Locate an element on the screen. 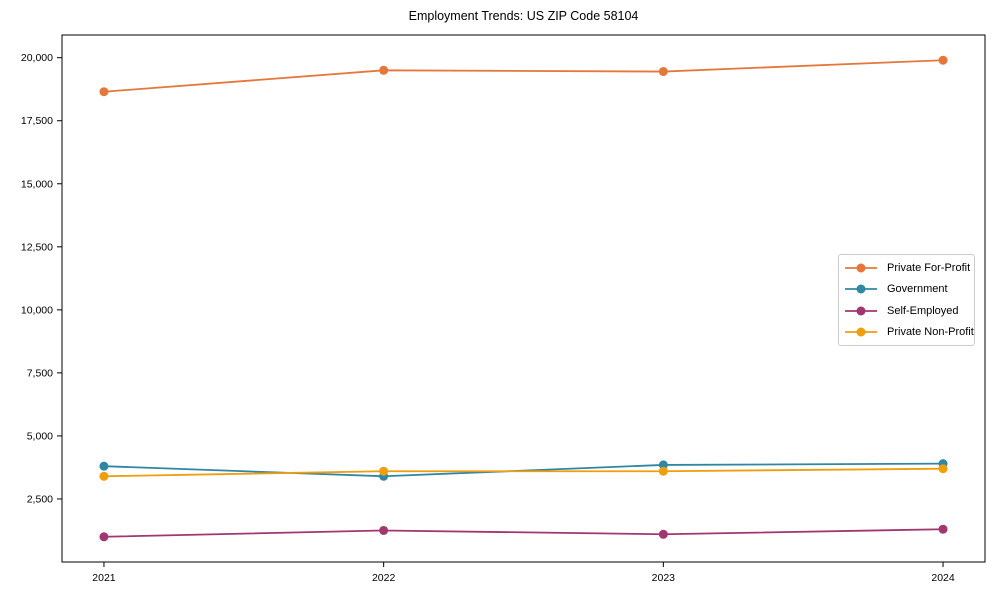  series-self-employed is located at coordinates (523, 533).